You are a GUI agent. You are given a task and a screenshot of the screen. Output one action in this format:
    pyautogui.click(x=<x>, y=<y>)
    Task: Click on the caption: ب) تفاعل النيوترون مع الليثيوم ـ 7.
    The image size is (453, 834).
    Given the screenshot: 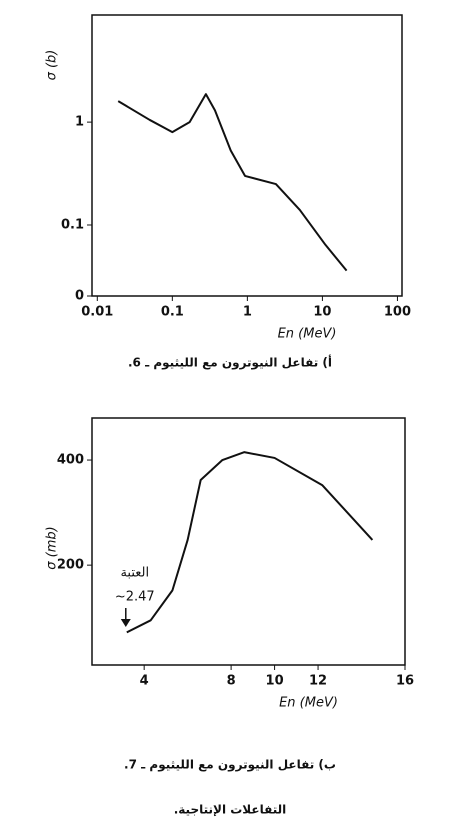 What is the action you would take?
    pyautogui.click(x=230, y=765)
    